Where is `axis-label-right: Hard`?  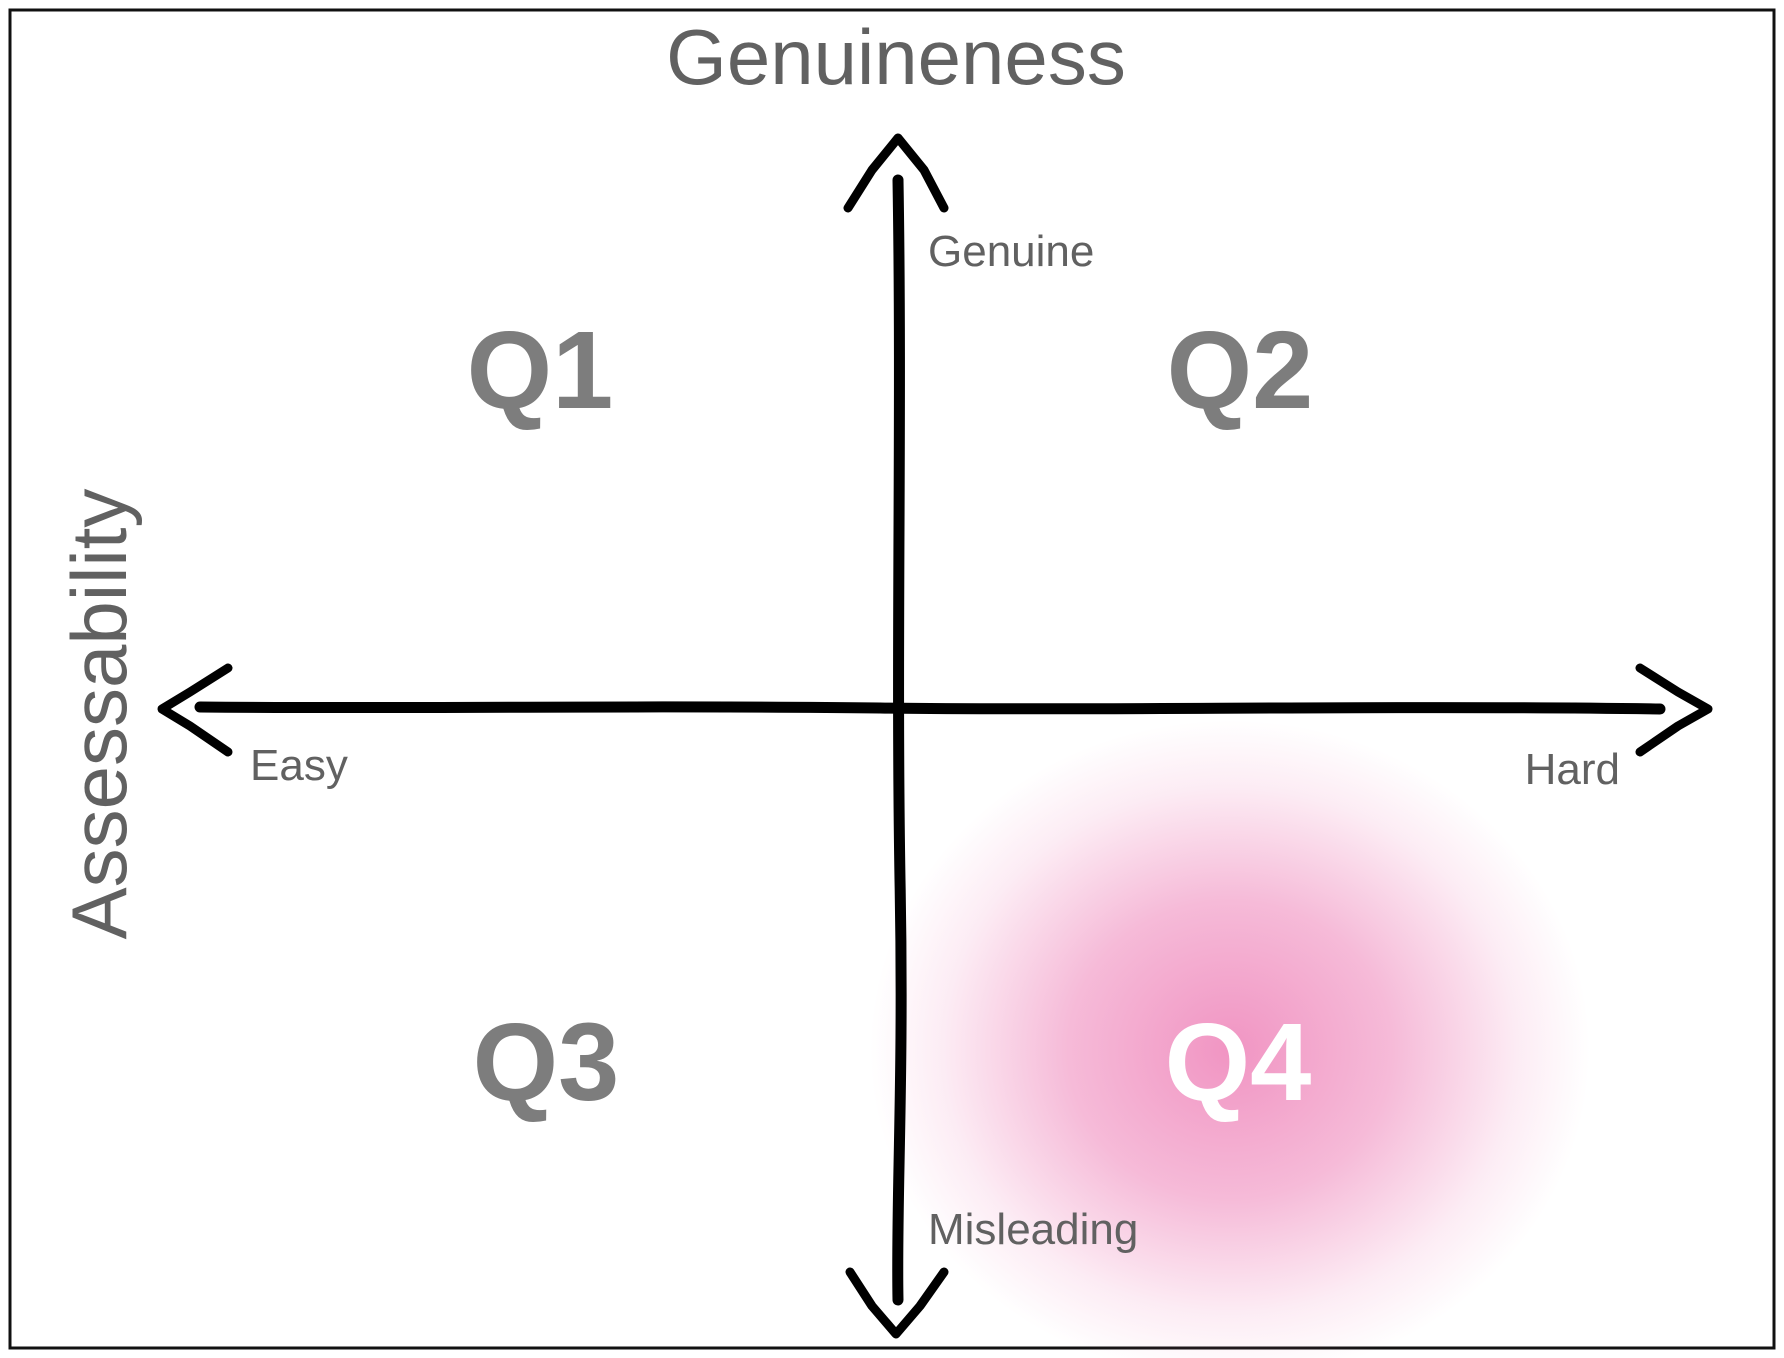 axis-label-right: Hard is located at coordinates (1572, 769).